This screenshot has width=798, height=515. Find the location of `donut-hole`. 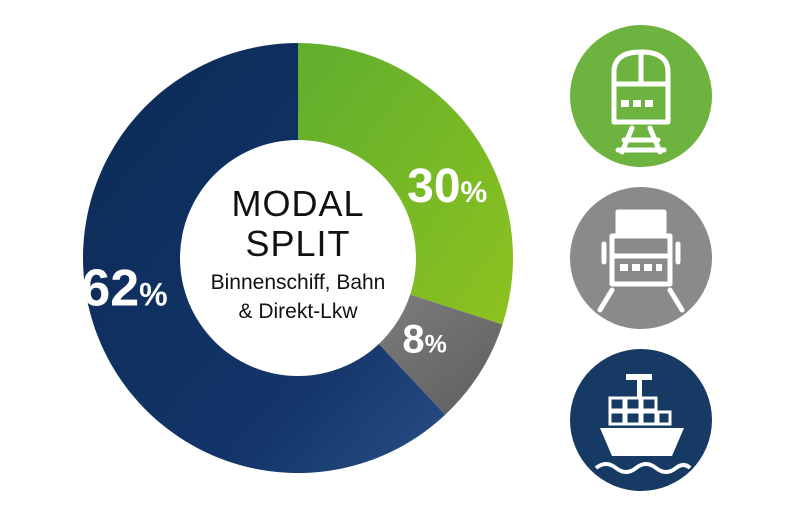

donut-hole is located at coordinates (298, 258).